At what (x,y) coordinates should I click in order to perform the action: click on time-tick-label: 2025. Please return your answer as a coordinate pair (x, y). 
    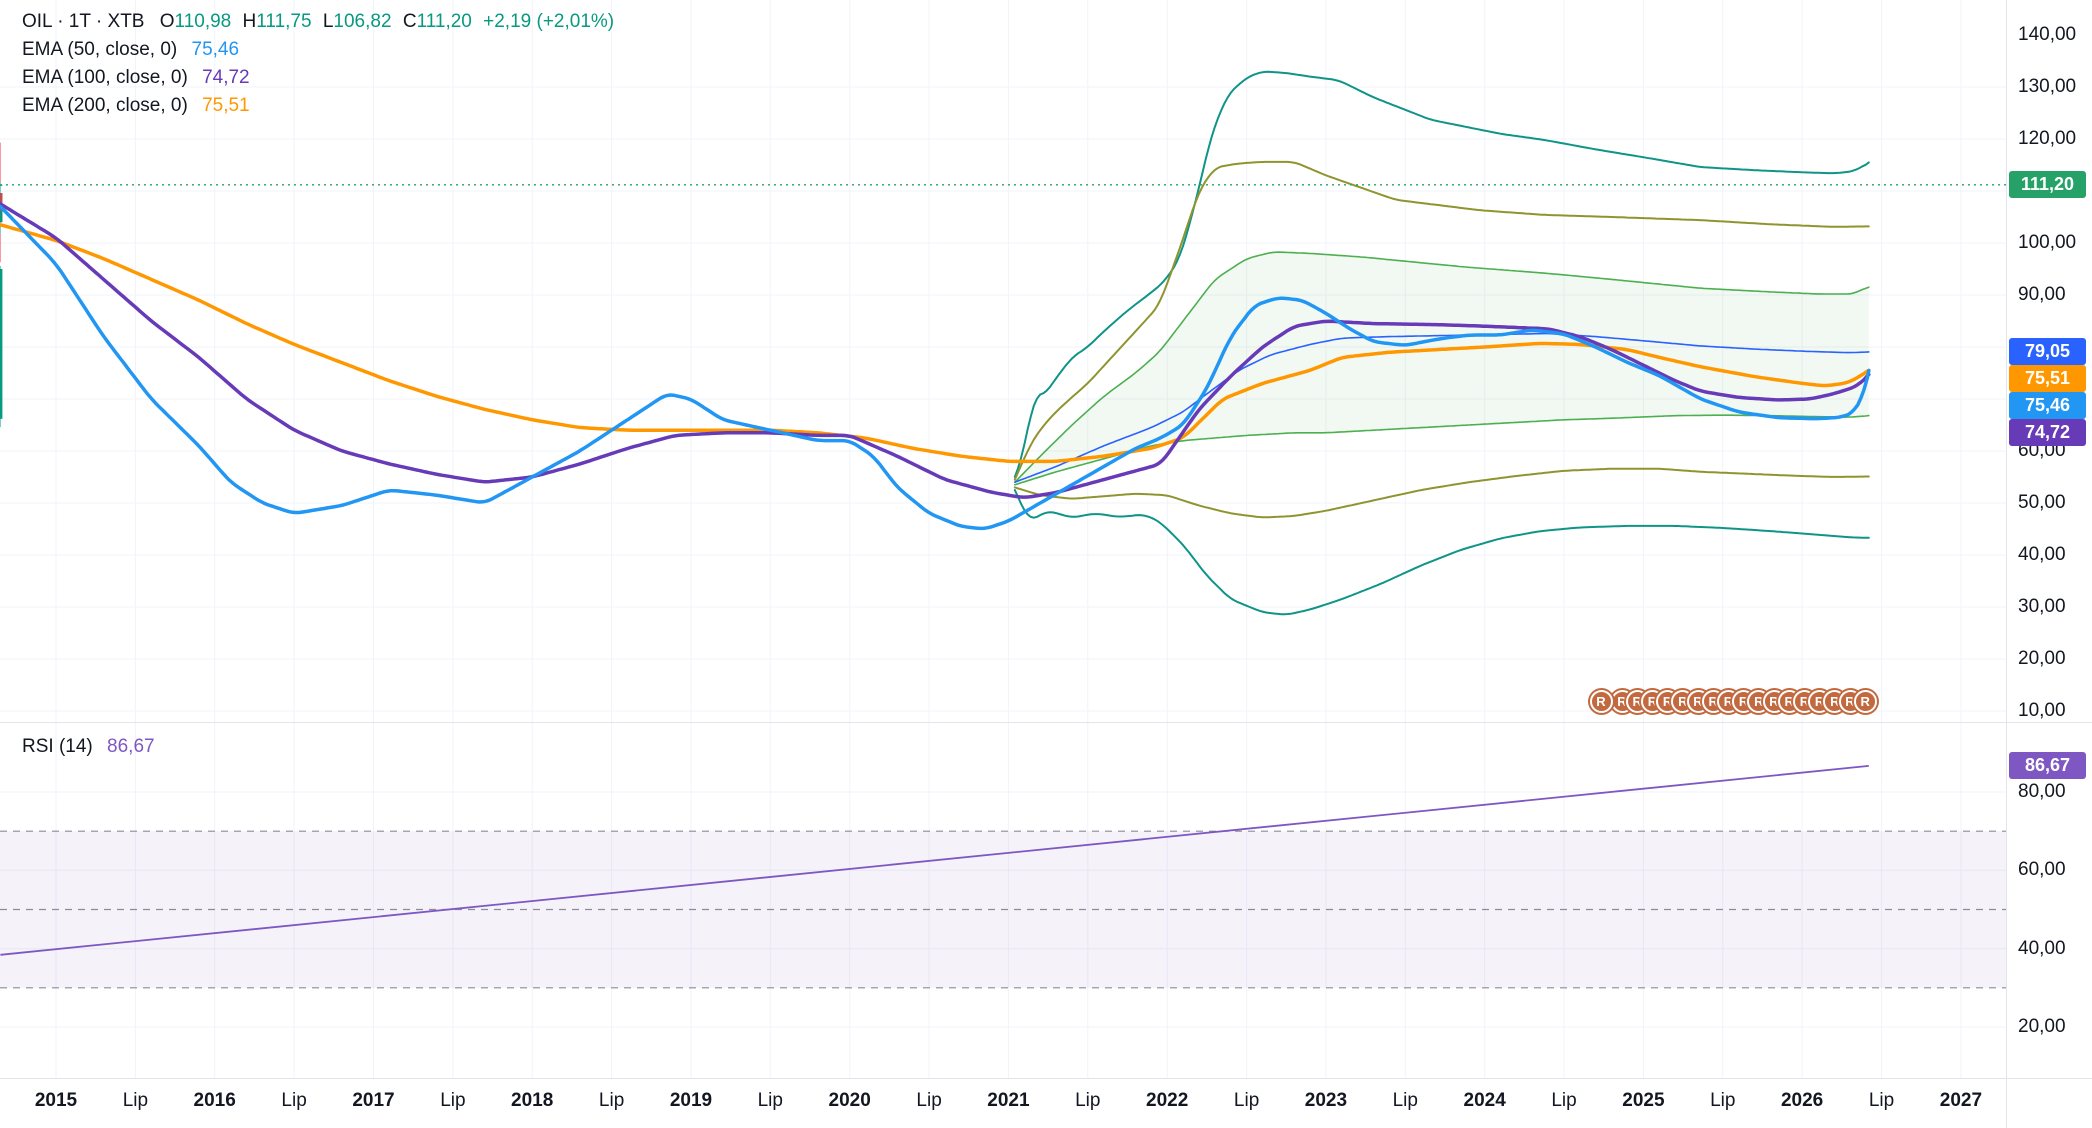
    Looking at the image, I should click on (1643, 1100).